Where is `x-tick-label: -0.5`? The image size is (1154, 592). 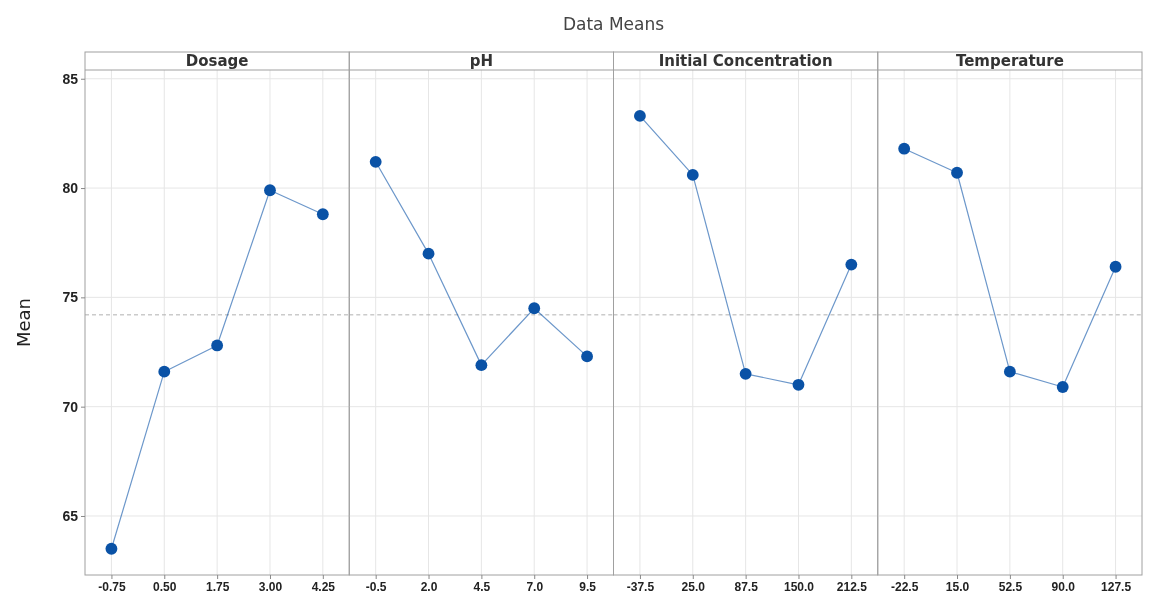
x-tick-label: -0.5 is located at coordinates (376, 585).